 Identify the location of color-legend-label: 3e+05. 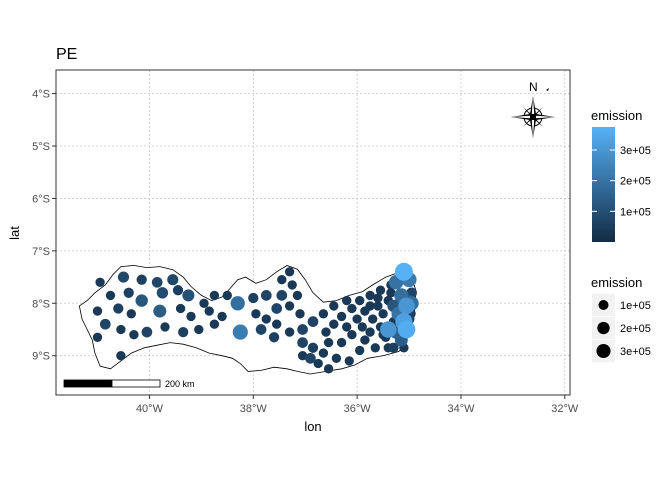
(635, 151).